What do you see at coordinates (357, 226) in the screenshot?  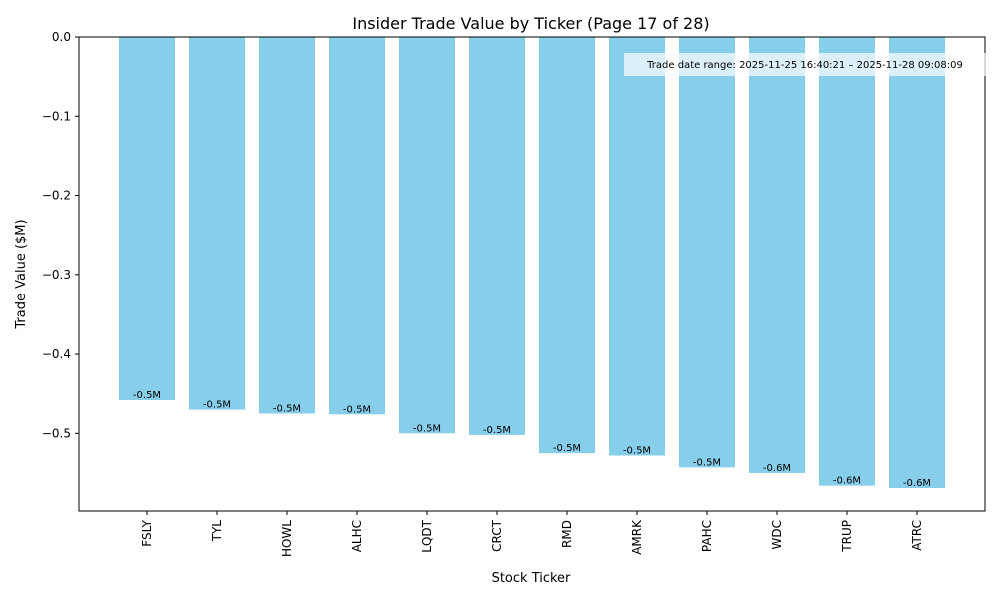 I see `bar-alhc` at bounding box center [357, 226].